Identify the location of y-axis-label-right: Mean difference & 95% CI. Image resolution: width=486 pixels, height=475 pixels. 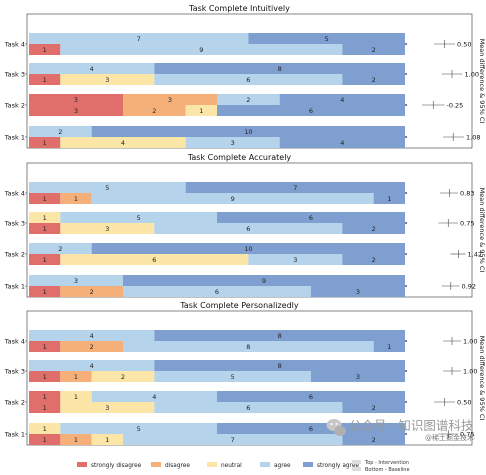
(482, 230).